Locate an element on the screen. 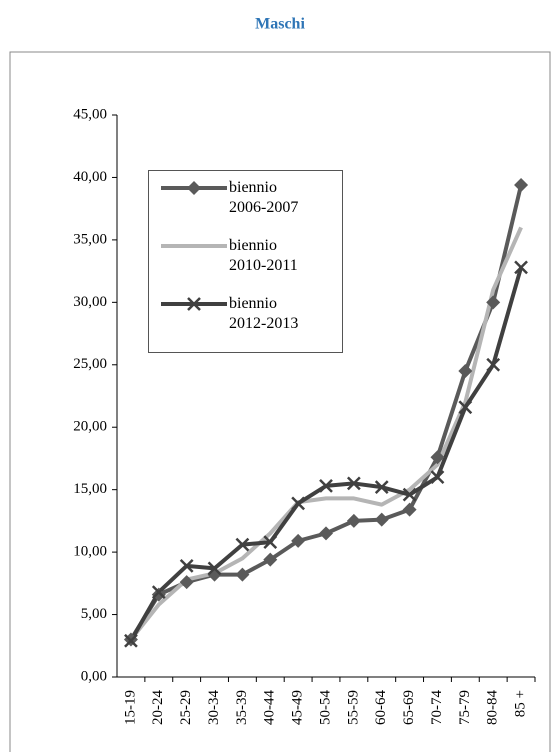 This screenshot has width=560, height=752. x-tick-label: 20-24 is located at coordinates (158, 707).